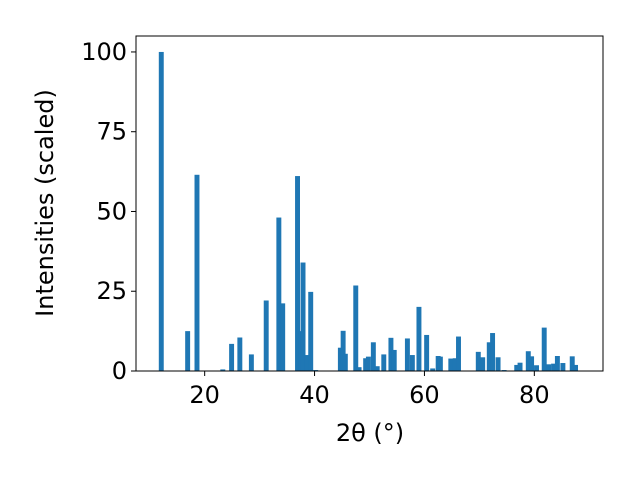  Describe the element at coordinates (104, 52) in the screenshot. I see `y-tick-label: 100` at that location.